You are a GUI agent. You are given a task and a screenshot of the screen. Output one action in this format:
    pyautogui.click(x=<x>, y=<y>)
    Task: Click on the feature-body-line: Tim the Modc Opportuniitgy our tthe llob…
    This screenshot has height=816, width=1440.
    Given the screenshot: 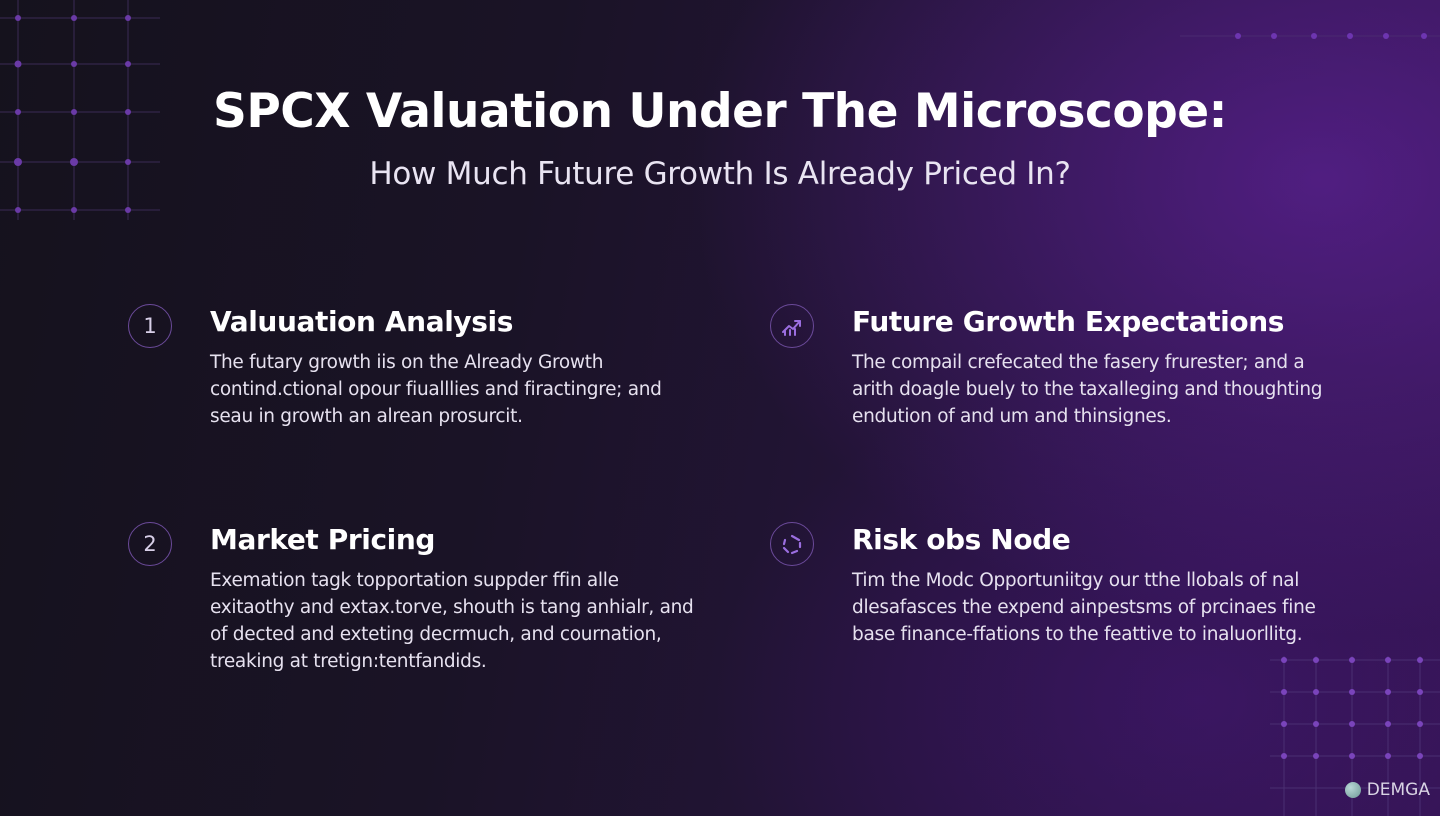 What is the action you would take?
    pyautogui.click(x=1076, y=580)
    